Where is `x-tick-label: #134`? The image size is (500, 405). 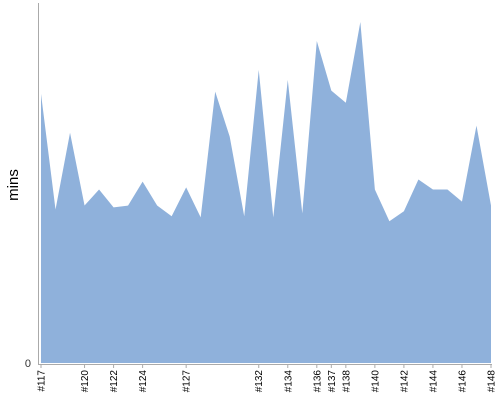
x-tick-label: #134 is located at coordinates (288, 381).